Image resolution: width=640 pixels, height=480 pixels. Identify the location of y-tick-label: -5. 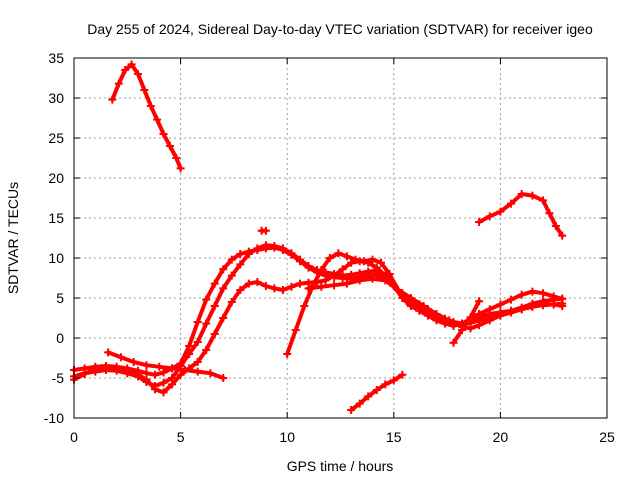
(58, 378).